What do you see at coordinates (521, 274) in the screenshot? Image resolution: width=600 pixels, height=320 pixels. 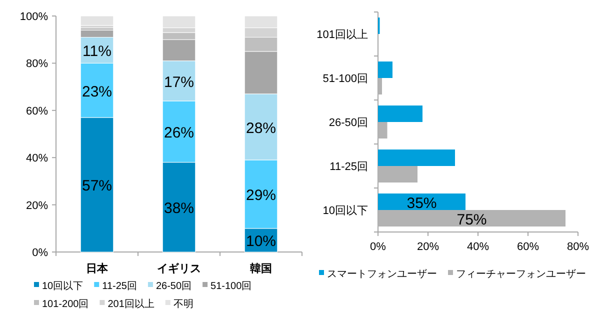 I see `legend-label: フィーチャーフォンユーザー` at bounding box center [521, 274].